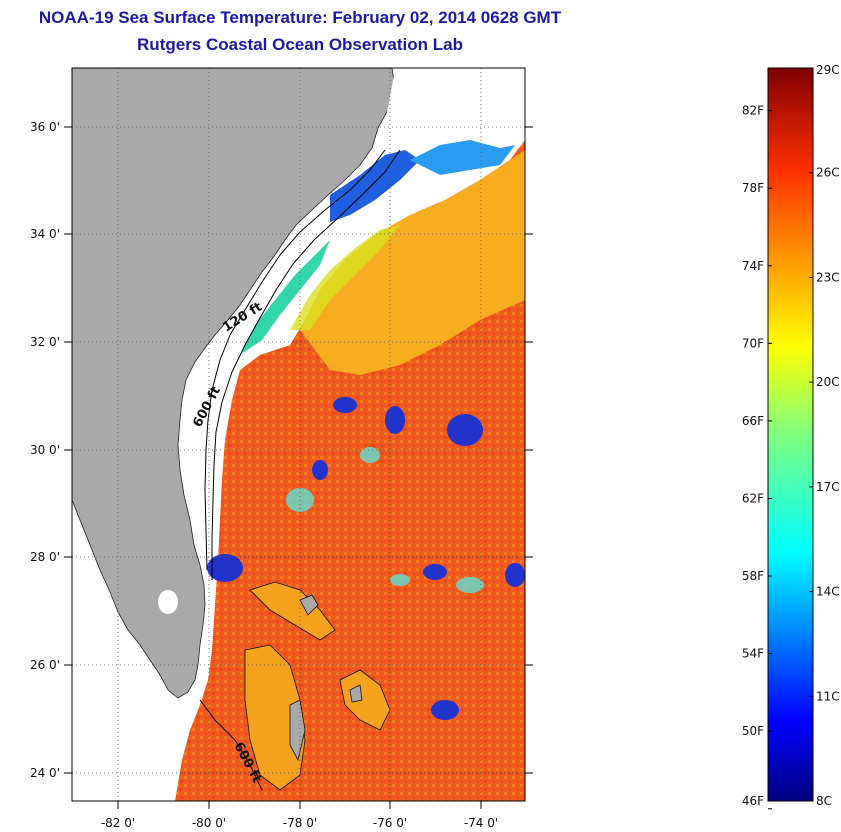  I want to click on colorbar-c-label: 29C, so click(828, 70).